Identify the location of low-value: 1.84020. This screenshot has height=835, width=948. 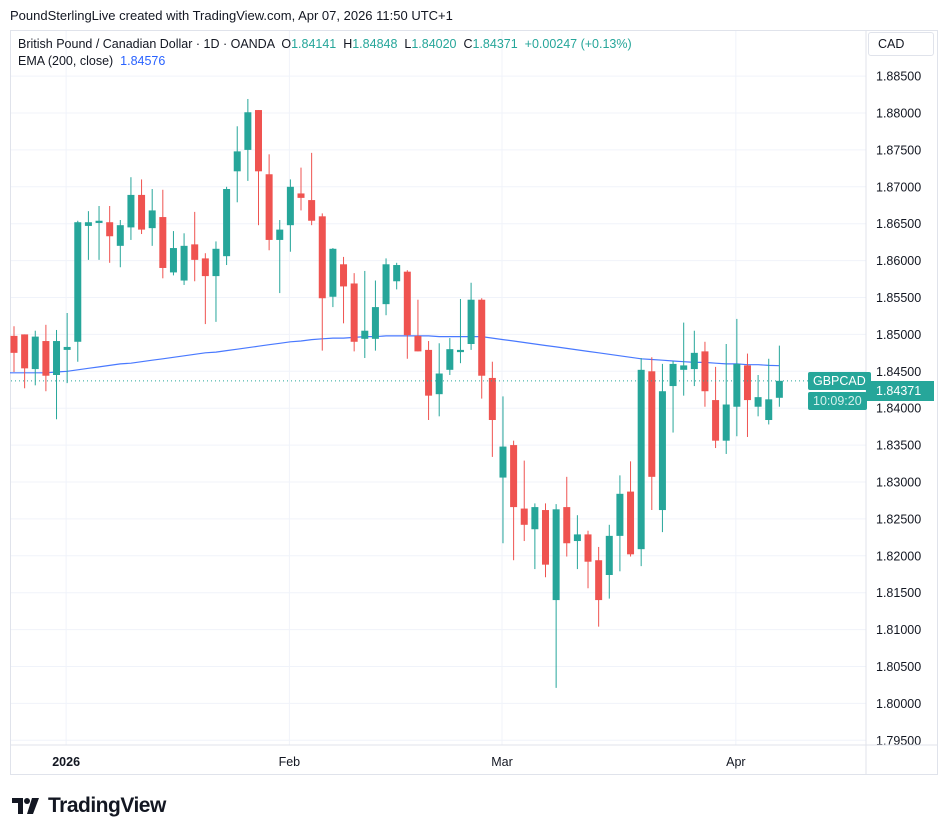
(434, 44).